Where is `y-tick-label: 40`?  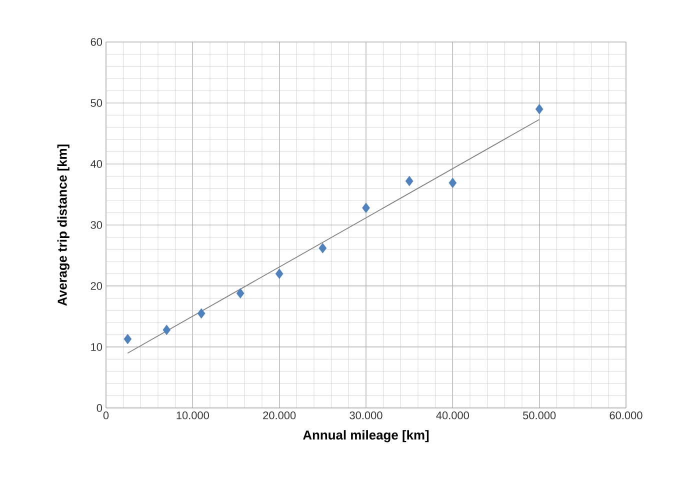
y-tick-label: 40 is located at coordinates (96, 164).